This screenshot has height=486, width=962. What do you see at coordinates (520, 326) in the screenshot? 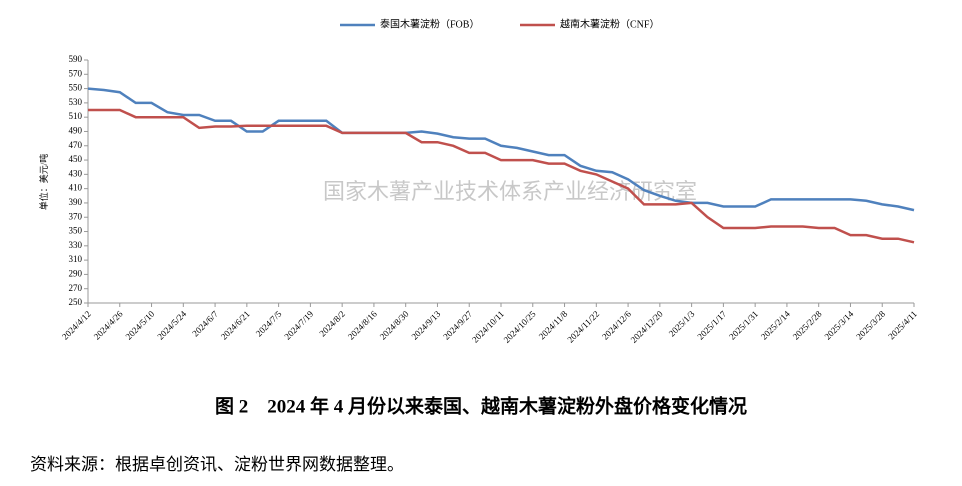
I see `x-tick-label: 2024/10/25` at bounding box center [520, 326].